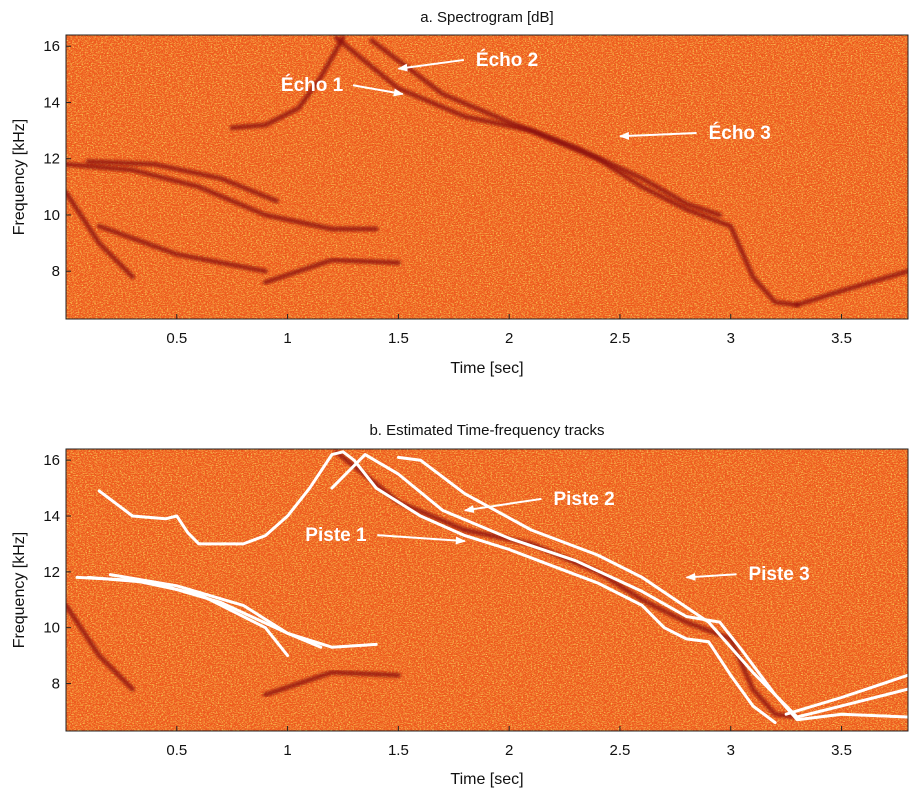 The width and height of the screenshot is (909, 792). What do you see at coordinates (312, 85) in the screenshot?
I see `annotation-label-1: Écho 1` at bounding box center [312, 85].